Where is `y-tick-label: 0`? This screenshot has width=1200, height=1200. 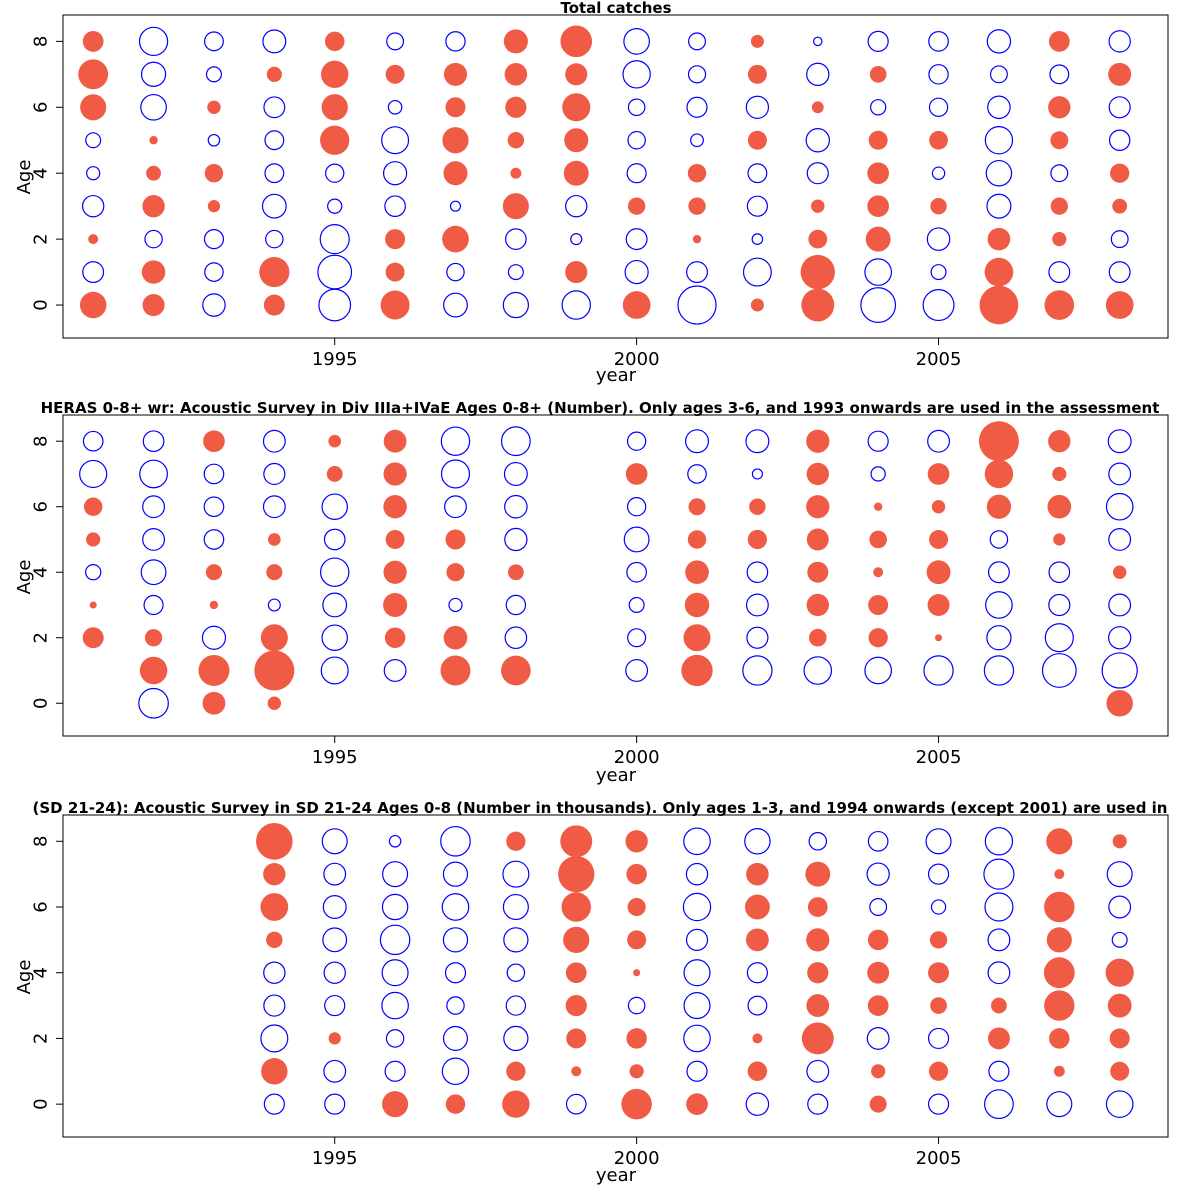
y-tick-label: 0 is located at coordinates (41, 703).